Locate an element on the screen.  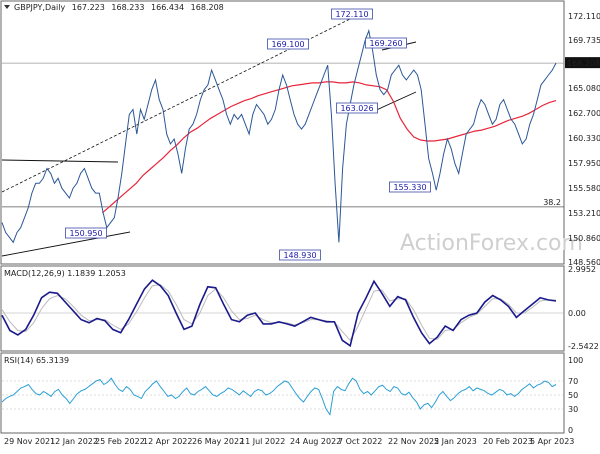
annotation-label: 163.026 is located at coordinates (356, 108).